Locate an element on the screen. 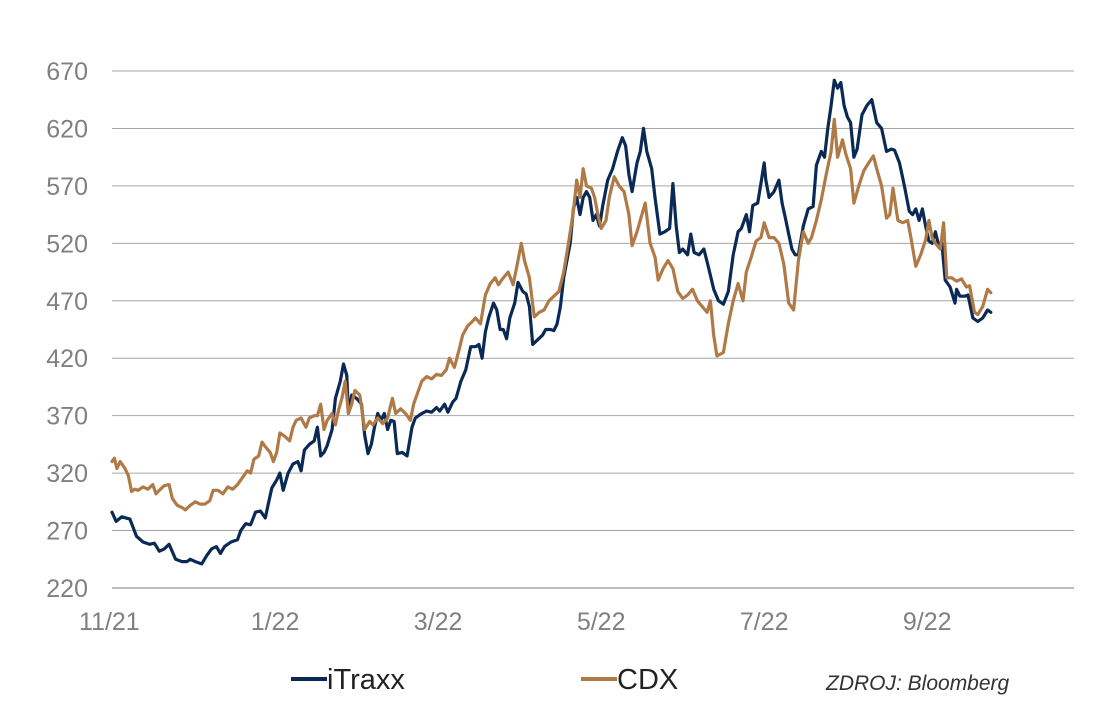 This screenshot has height=728, width=1097. x-axis-ticks: 11/21 1/22 3/22 5/22 7/22 9/22 is located at coordinates (515, 622).